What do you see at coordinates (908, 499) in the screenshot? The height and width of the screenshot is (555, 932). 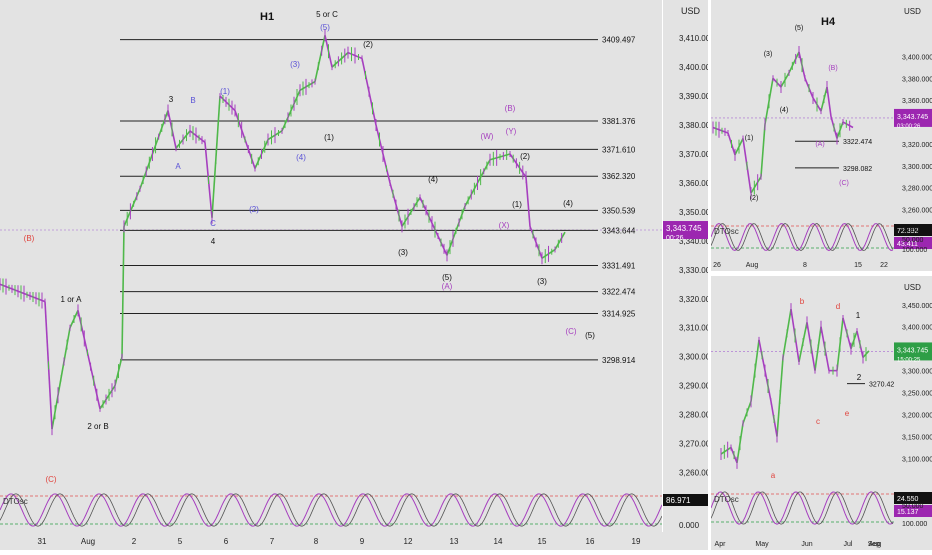 I see `d-osc-value: 24.550` at bounding box center [908, 499].